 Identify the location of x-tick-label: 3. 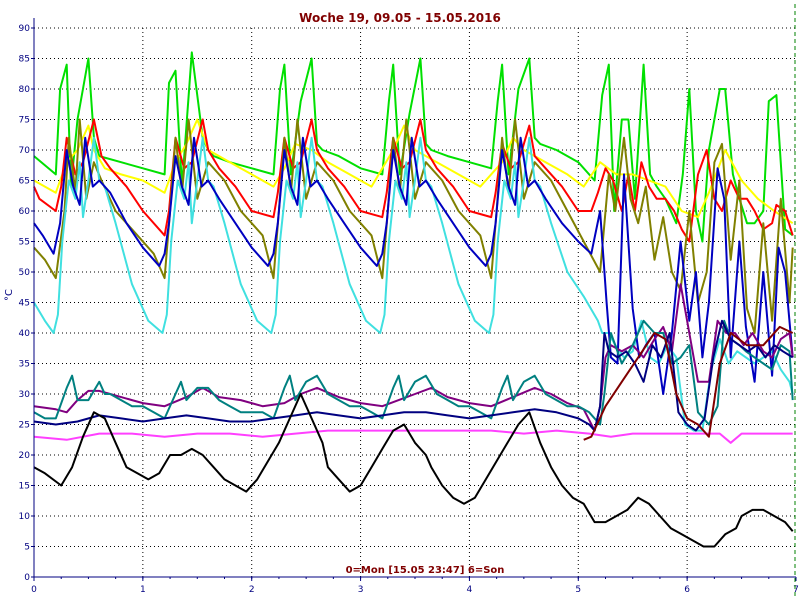
(361, 590).